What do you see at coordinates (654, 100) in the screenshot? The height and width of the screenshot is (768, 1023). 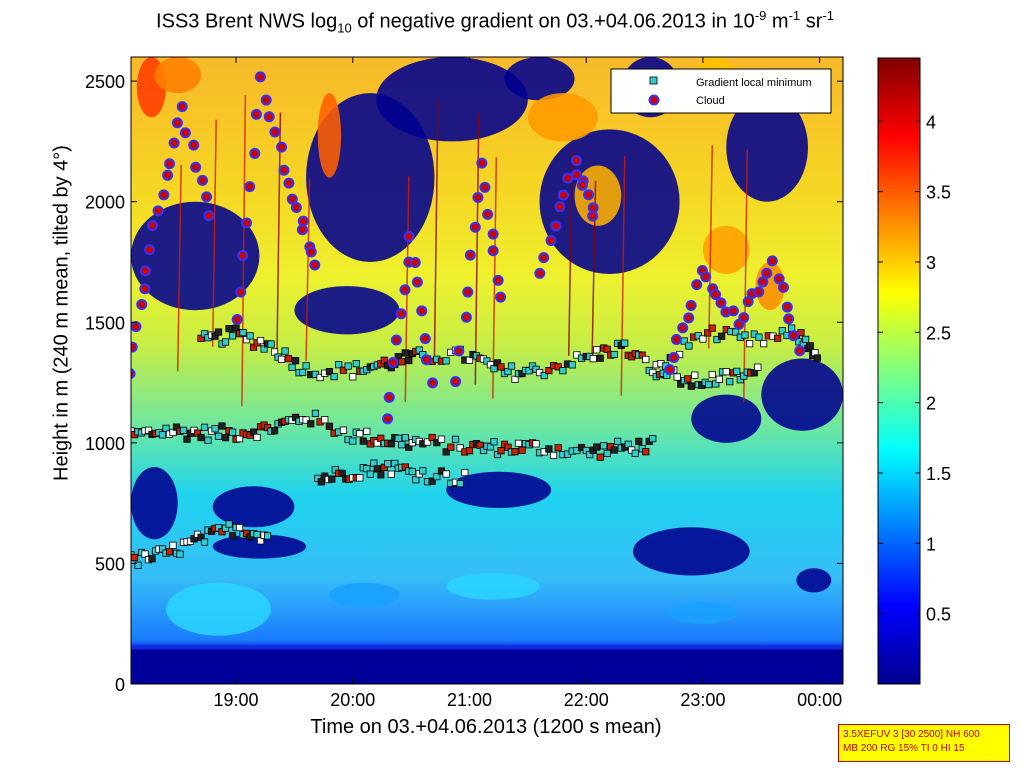 I see `legend-cloud-marker` at bounding box center [654, 100].